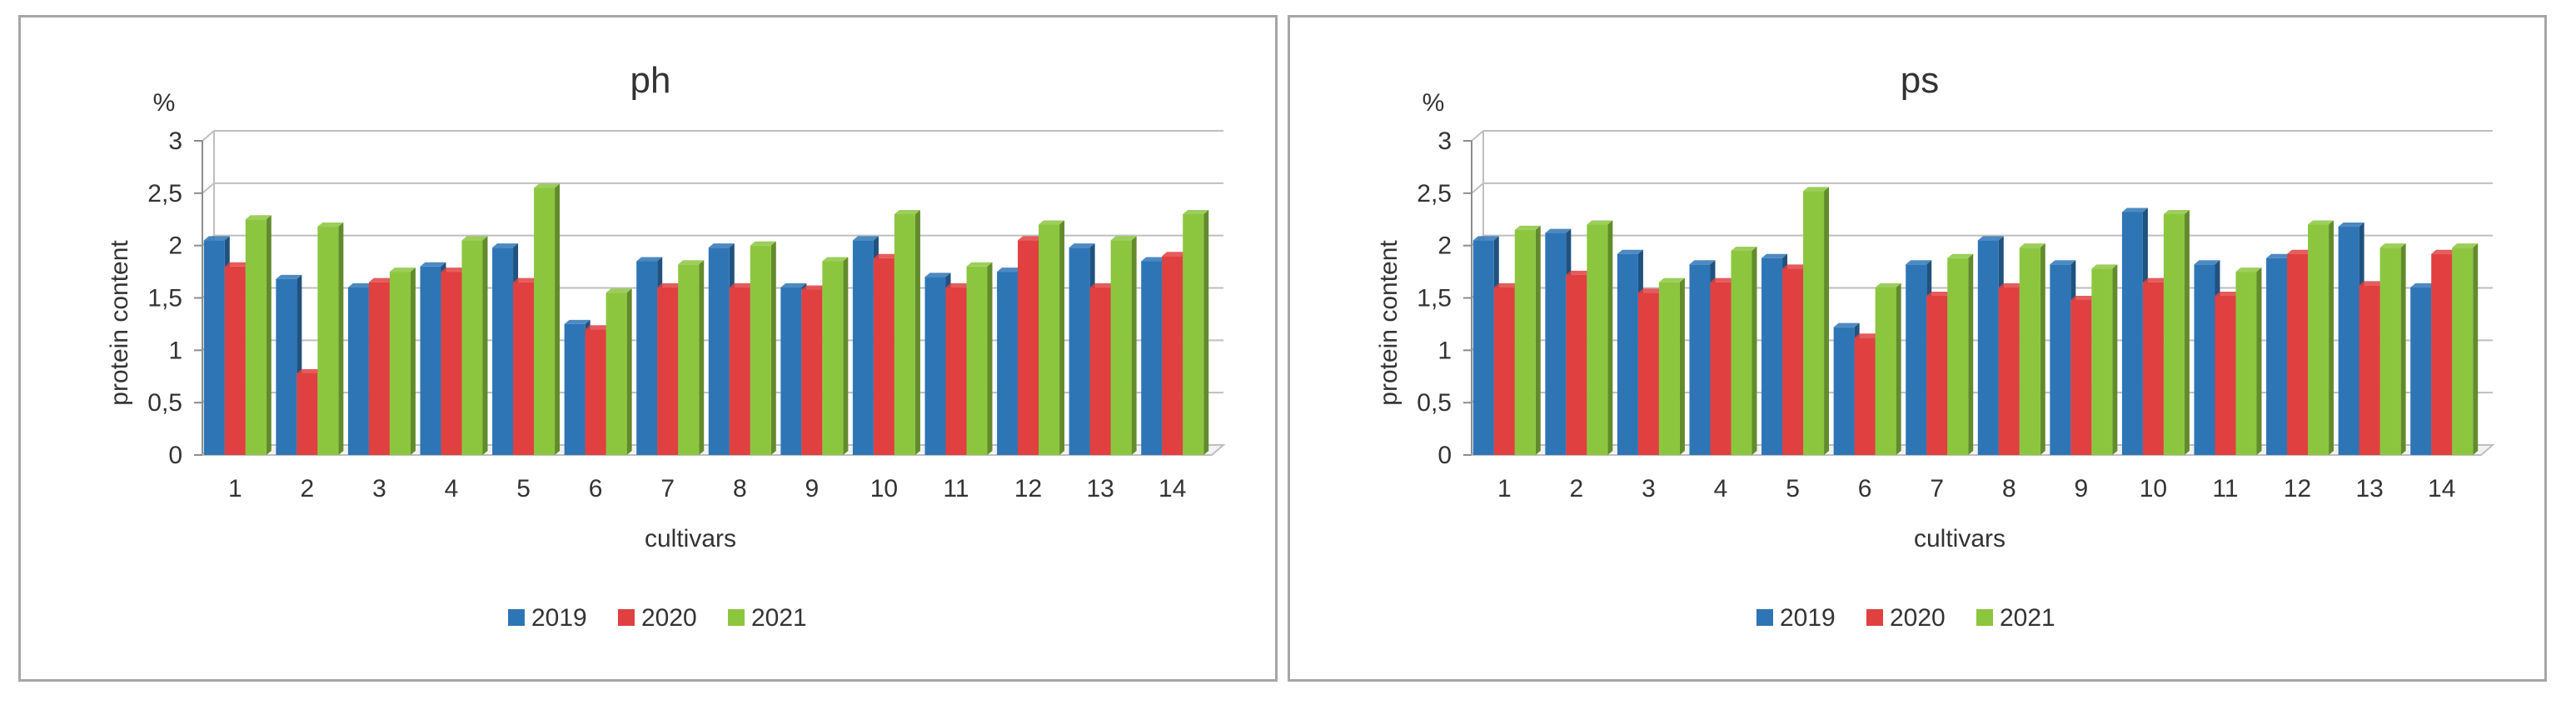 This screenshot has height=705, width=2576. Describe the element at coordinates (2028, 618) in the screenshot. I see `legend-label: 2021` at that location.